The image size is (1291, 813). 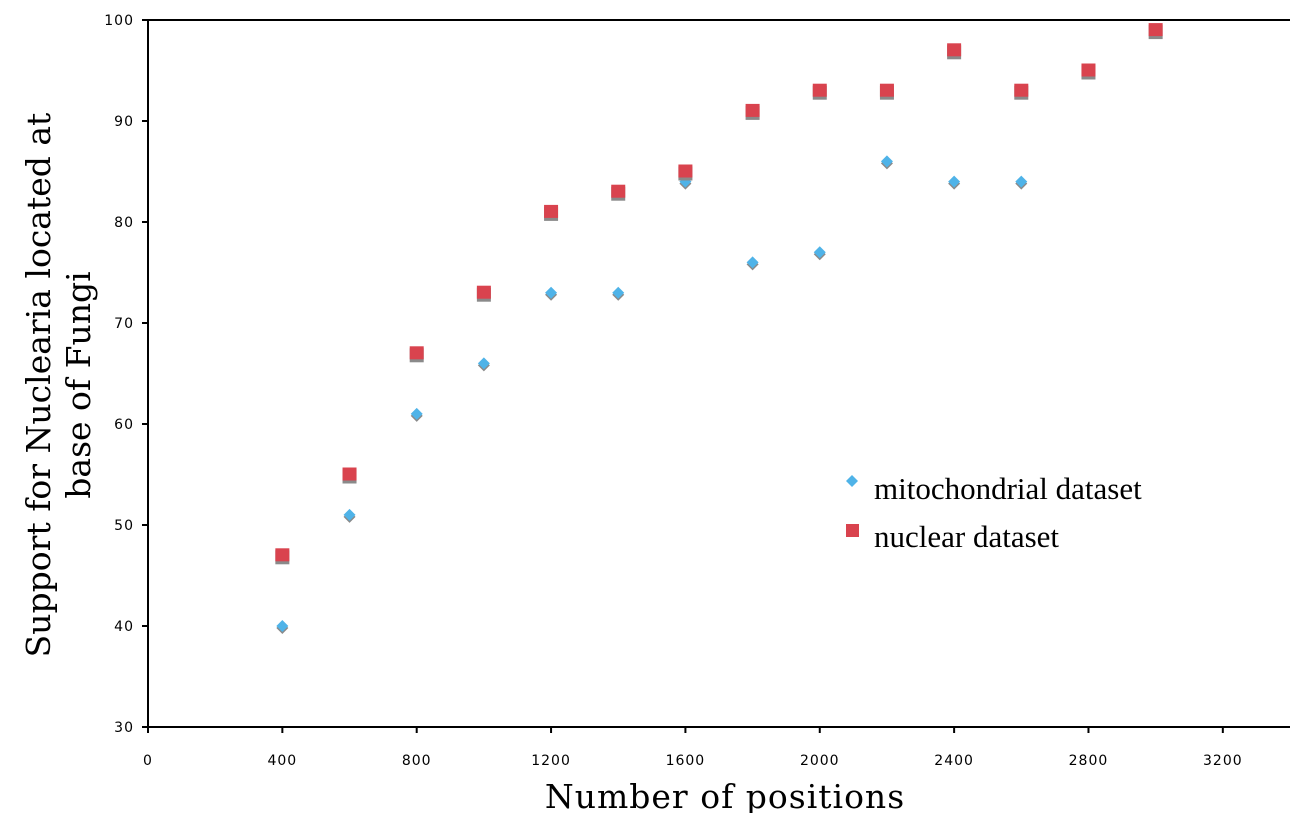 What do you see at coordinates (852, 481) in the screenshot?
I see `legend-diamond-marker` at bounding box center [852, 481].